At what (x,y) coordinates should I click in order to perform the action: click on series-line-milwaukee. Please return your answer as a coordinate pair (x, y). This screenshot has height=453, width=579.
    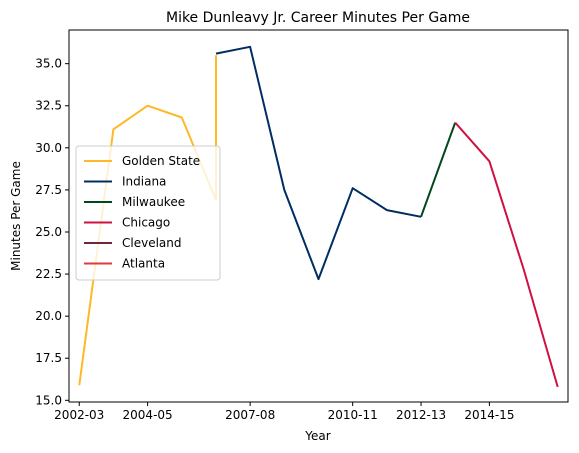
    Looking at the image, I should click on (438, 170).